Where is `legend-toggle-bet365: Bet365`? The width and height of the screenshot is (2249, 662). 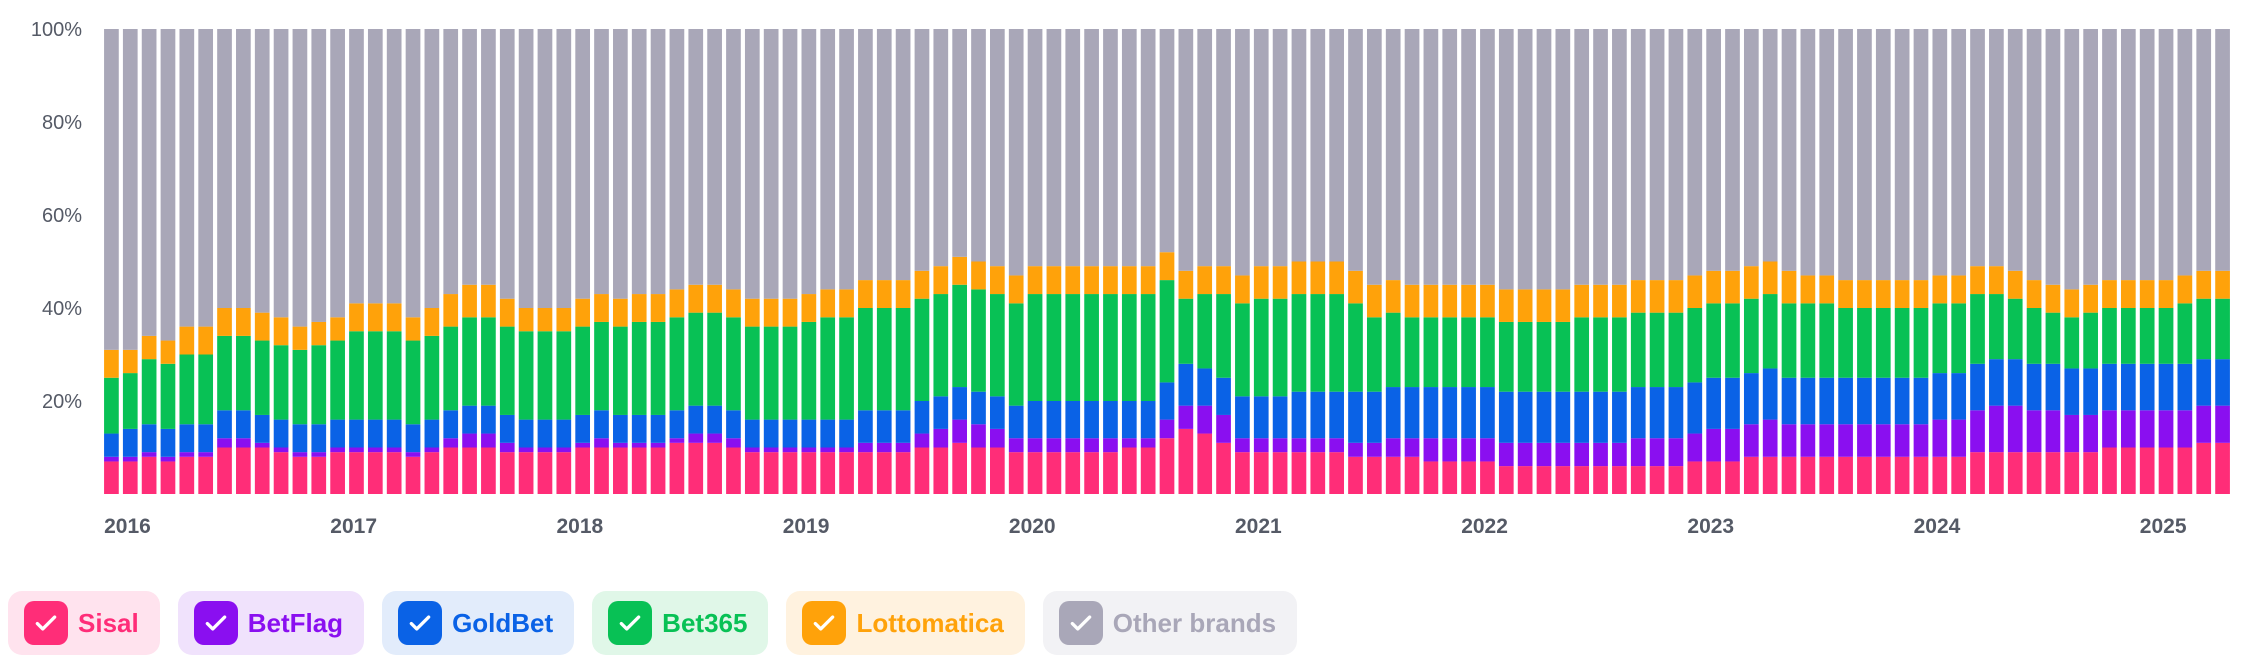 legend-toggle-bet365: Bet365 is located at coordinates (680, 623).